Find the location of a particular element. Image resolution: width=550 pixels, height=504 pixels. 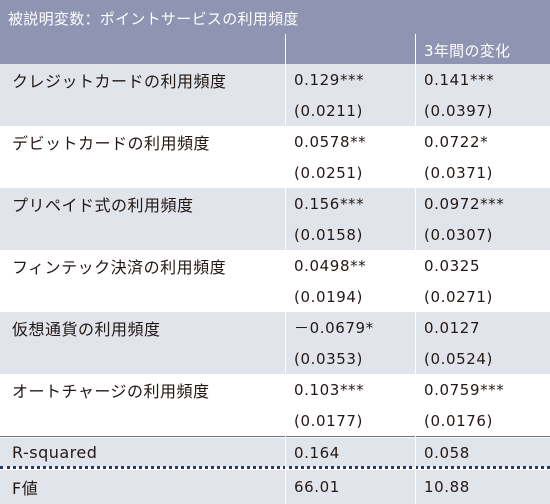

se-col1: (0.0211) is located at coordinates (328, 110).